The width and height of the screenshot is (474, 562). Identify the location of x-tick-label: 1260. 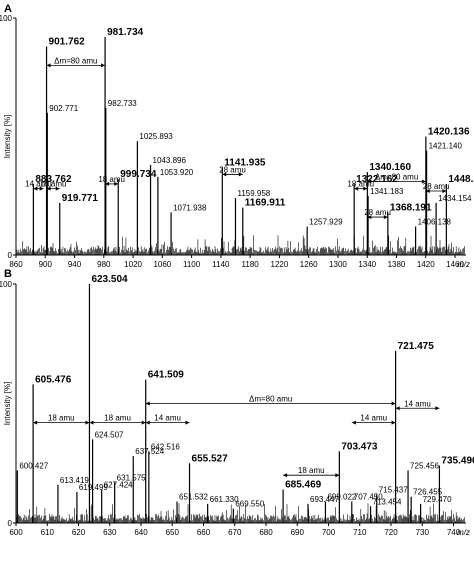
(309, 264).